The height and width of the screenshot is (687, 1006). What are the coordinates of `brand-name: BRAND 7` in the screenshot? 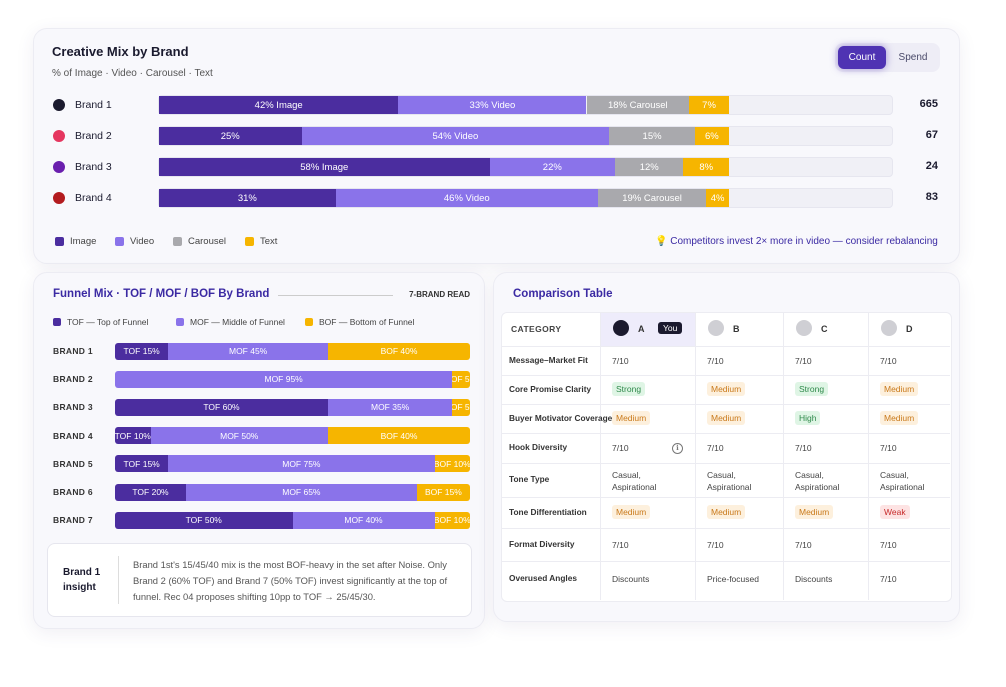 It's located at (73, 520).